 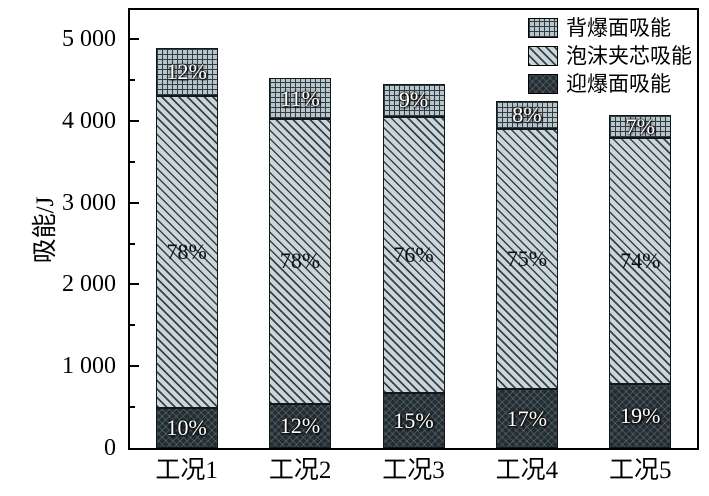 I want to click on bar-segment-cross: 11%, so click(x=300, y=99).